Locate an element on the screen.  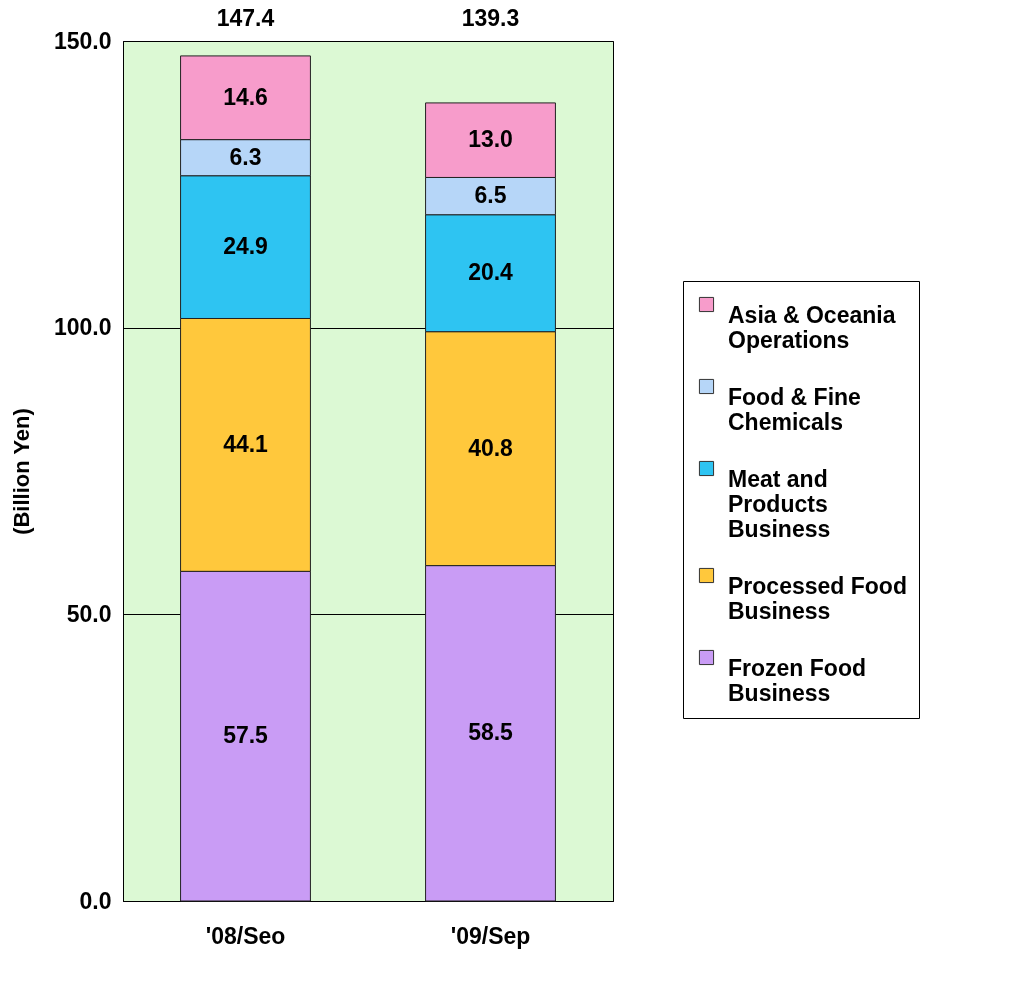
text: 6.3 is located at coordinates (245, 156).